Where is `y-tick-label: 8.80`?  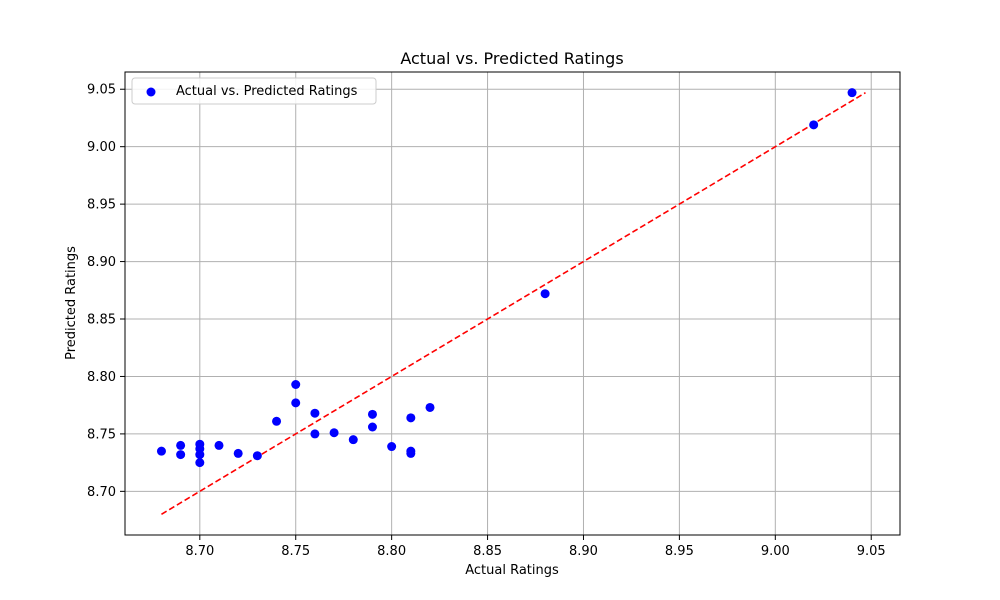 y-tick-label: 8.80 is located at coordinates (101, 377).